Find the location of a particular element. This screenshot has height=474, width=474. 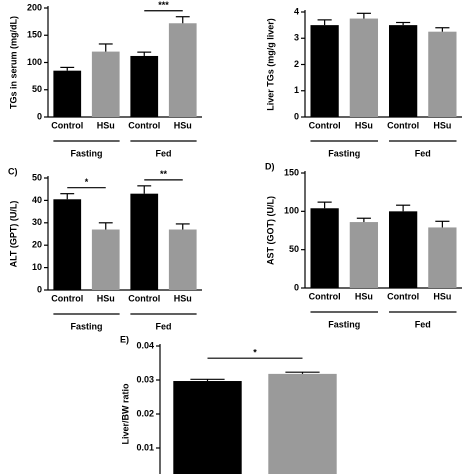

y-tick-label: 200 is located at coordinates (34, 7).